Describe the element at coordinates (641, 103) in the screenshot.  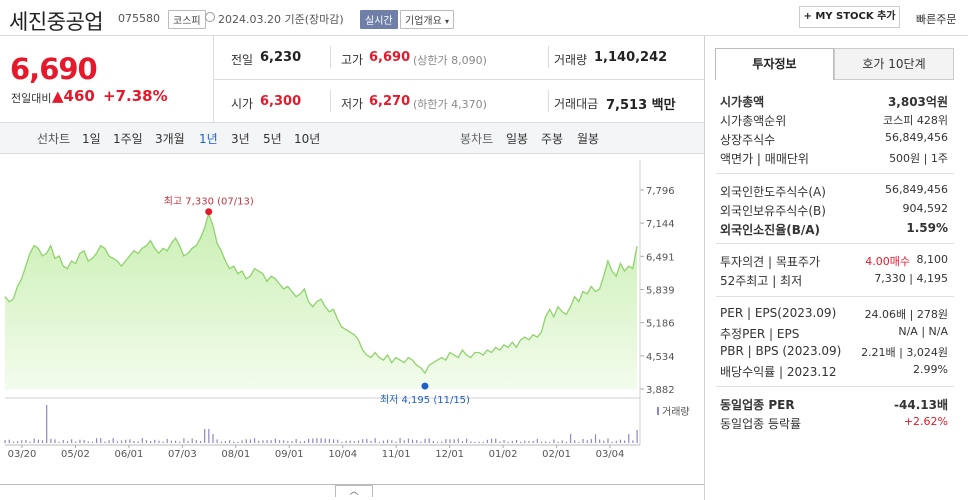
I see `trade-amount-value: 7,513 백만` at that location.